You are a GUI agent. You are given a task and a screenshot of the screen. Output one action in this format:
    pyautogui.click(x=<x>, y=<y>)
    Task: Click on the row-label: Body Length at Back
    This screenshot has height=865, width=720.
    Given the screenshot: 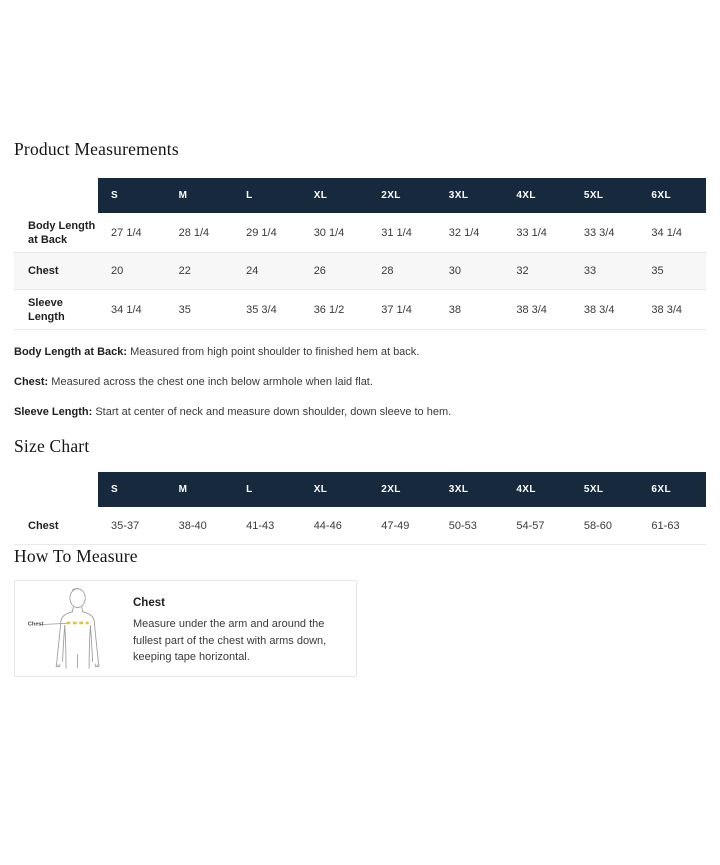 What is the action you would take?
    pyautogui.click(x=62, y=232)
    